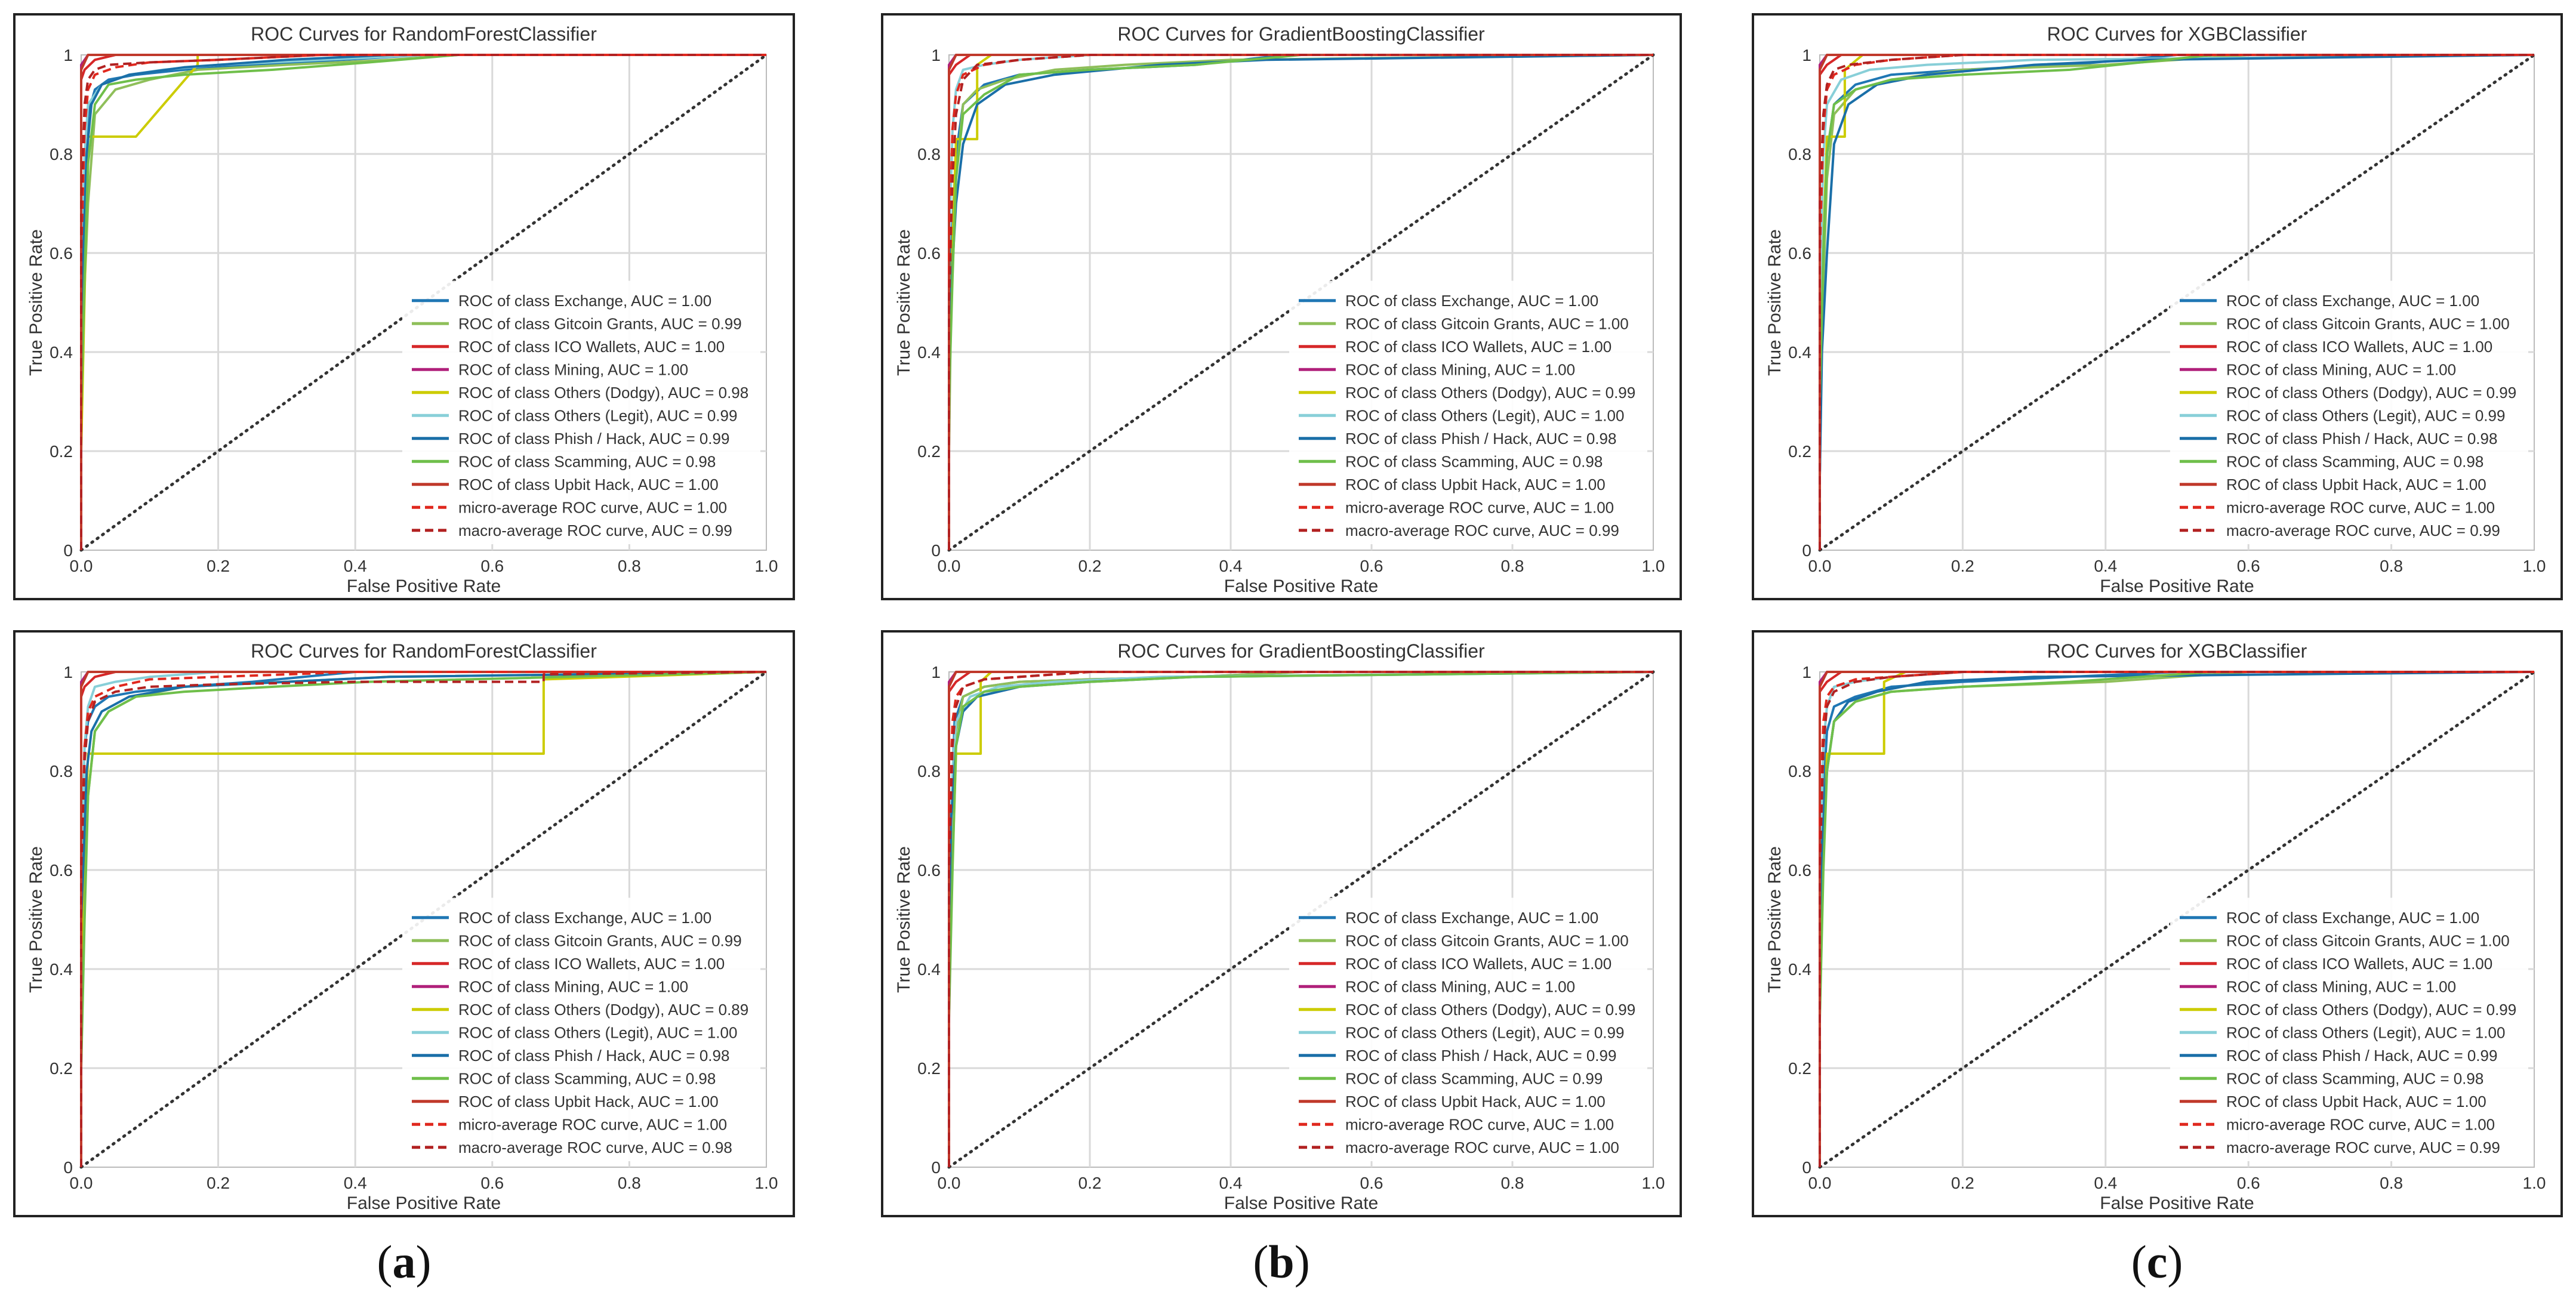  Describe the element at coordinates (1301, 919) in the screenshot. I see `chance-diagonal` at that location.